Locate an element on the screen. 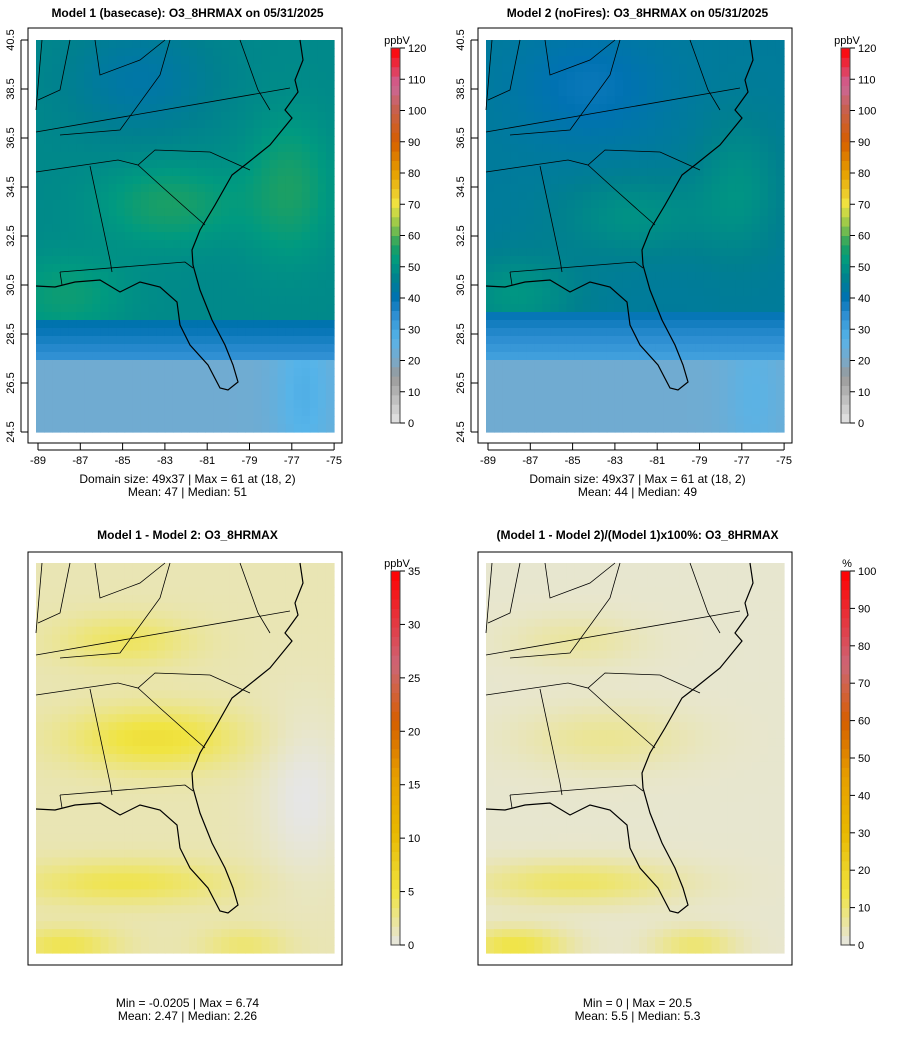 The height and width of the screenshot is (1045, 900). state-border is located at coordinates (115, 87).